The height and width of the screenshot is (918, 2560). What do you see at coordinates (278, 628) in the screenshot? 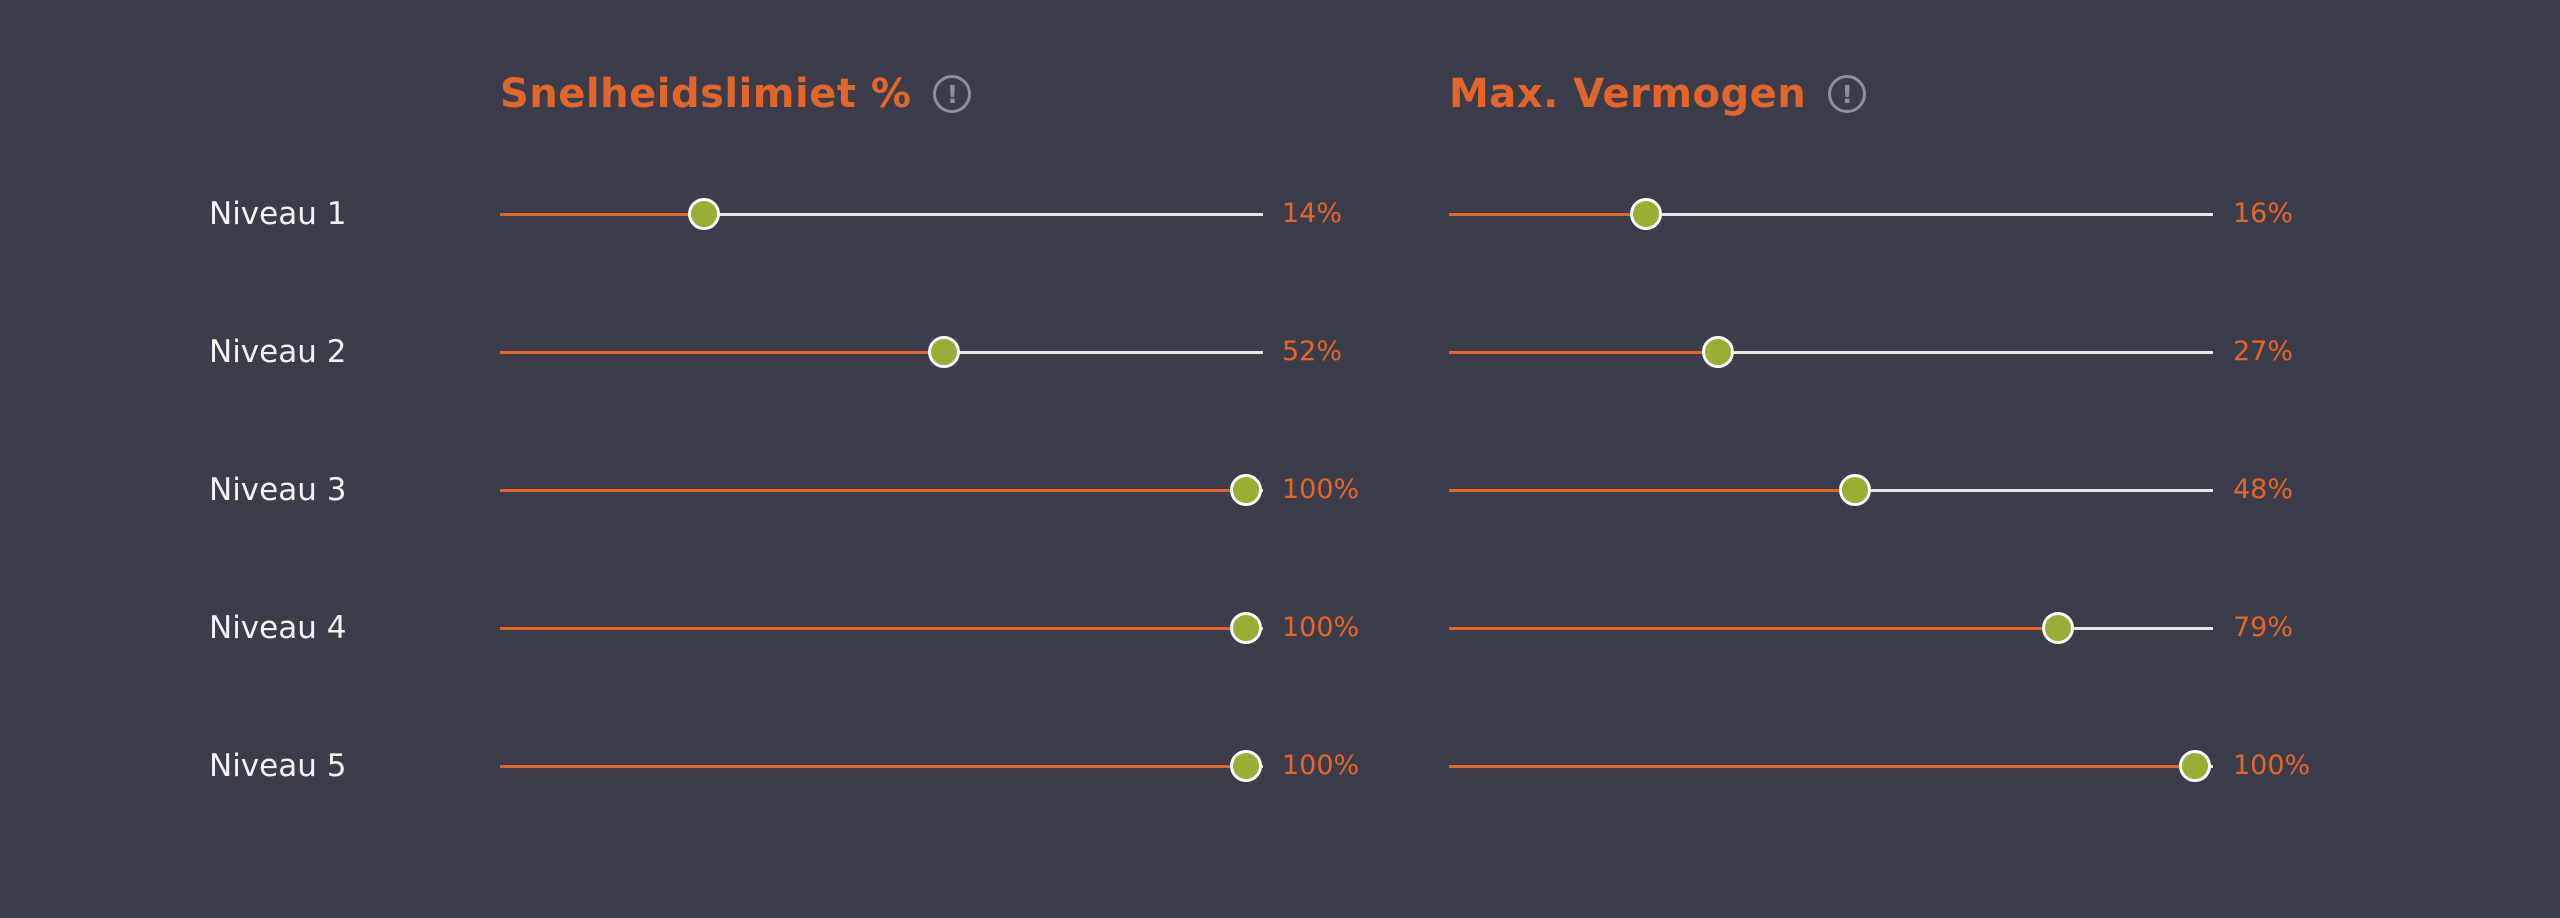
I see `level-label: Niveau 4` at bounding box center [278, 628].